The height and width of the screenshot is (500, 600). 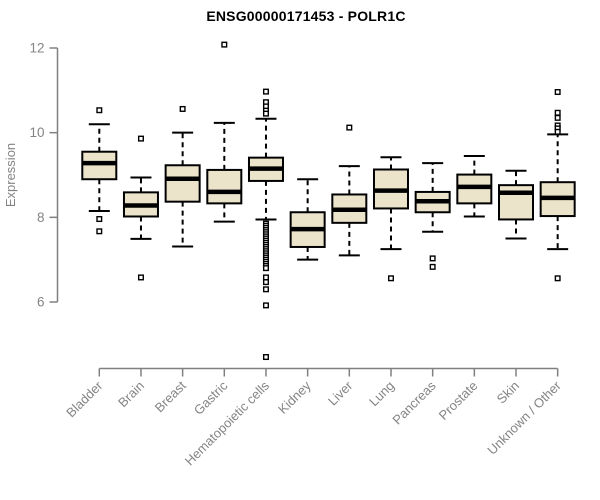 What do you see at coordinates (36, 48) in the screenshot?
I see `y-tick-label-12: 12` at bounding box center [36, 48].